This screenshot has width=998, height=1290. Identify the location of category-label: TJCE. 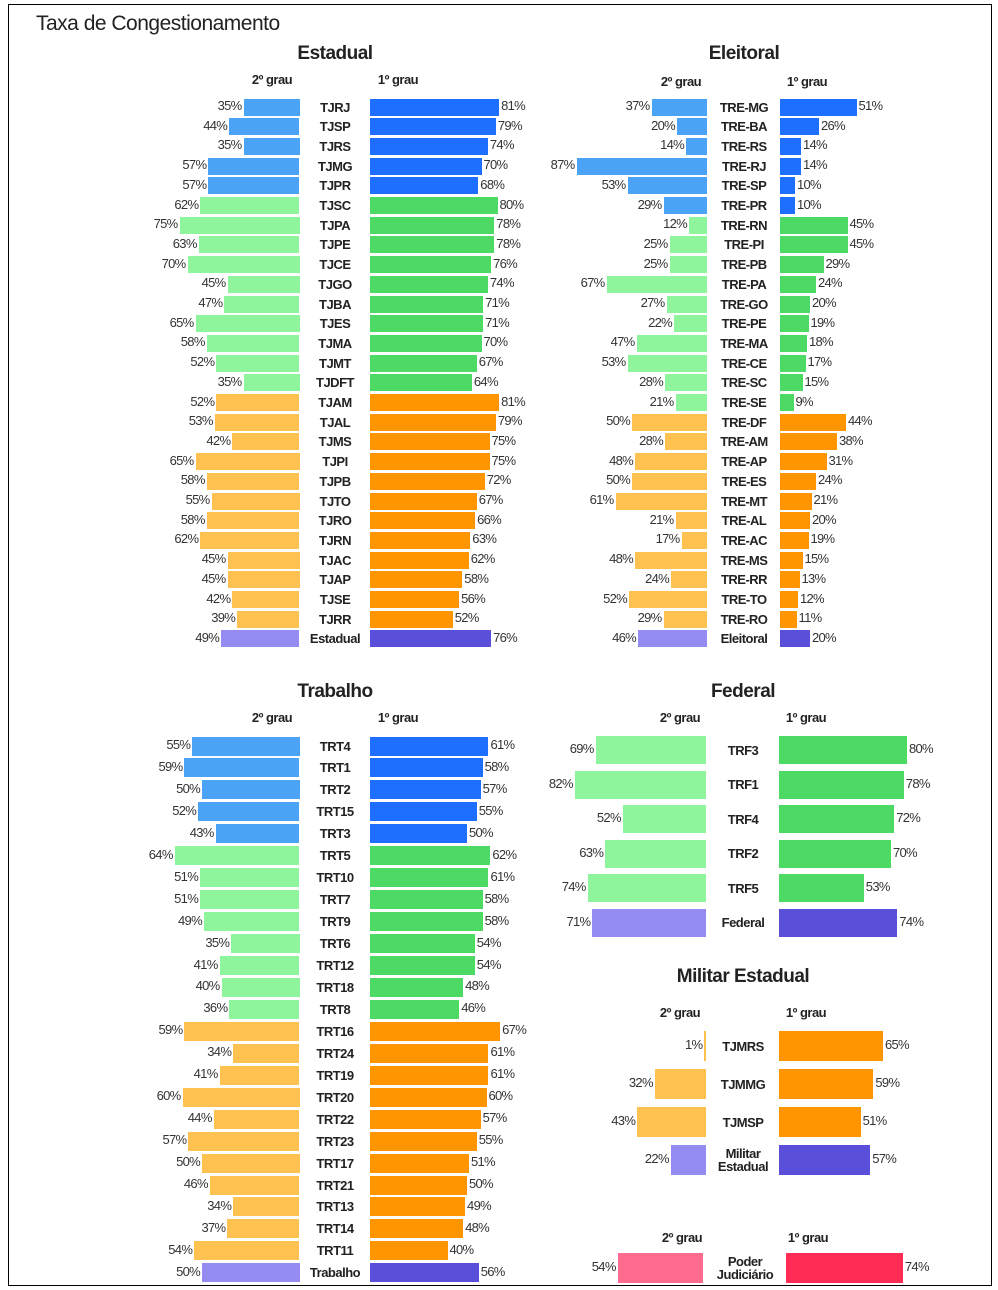
(335, 265).